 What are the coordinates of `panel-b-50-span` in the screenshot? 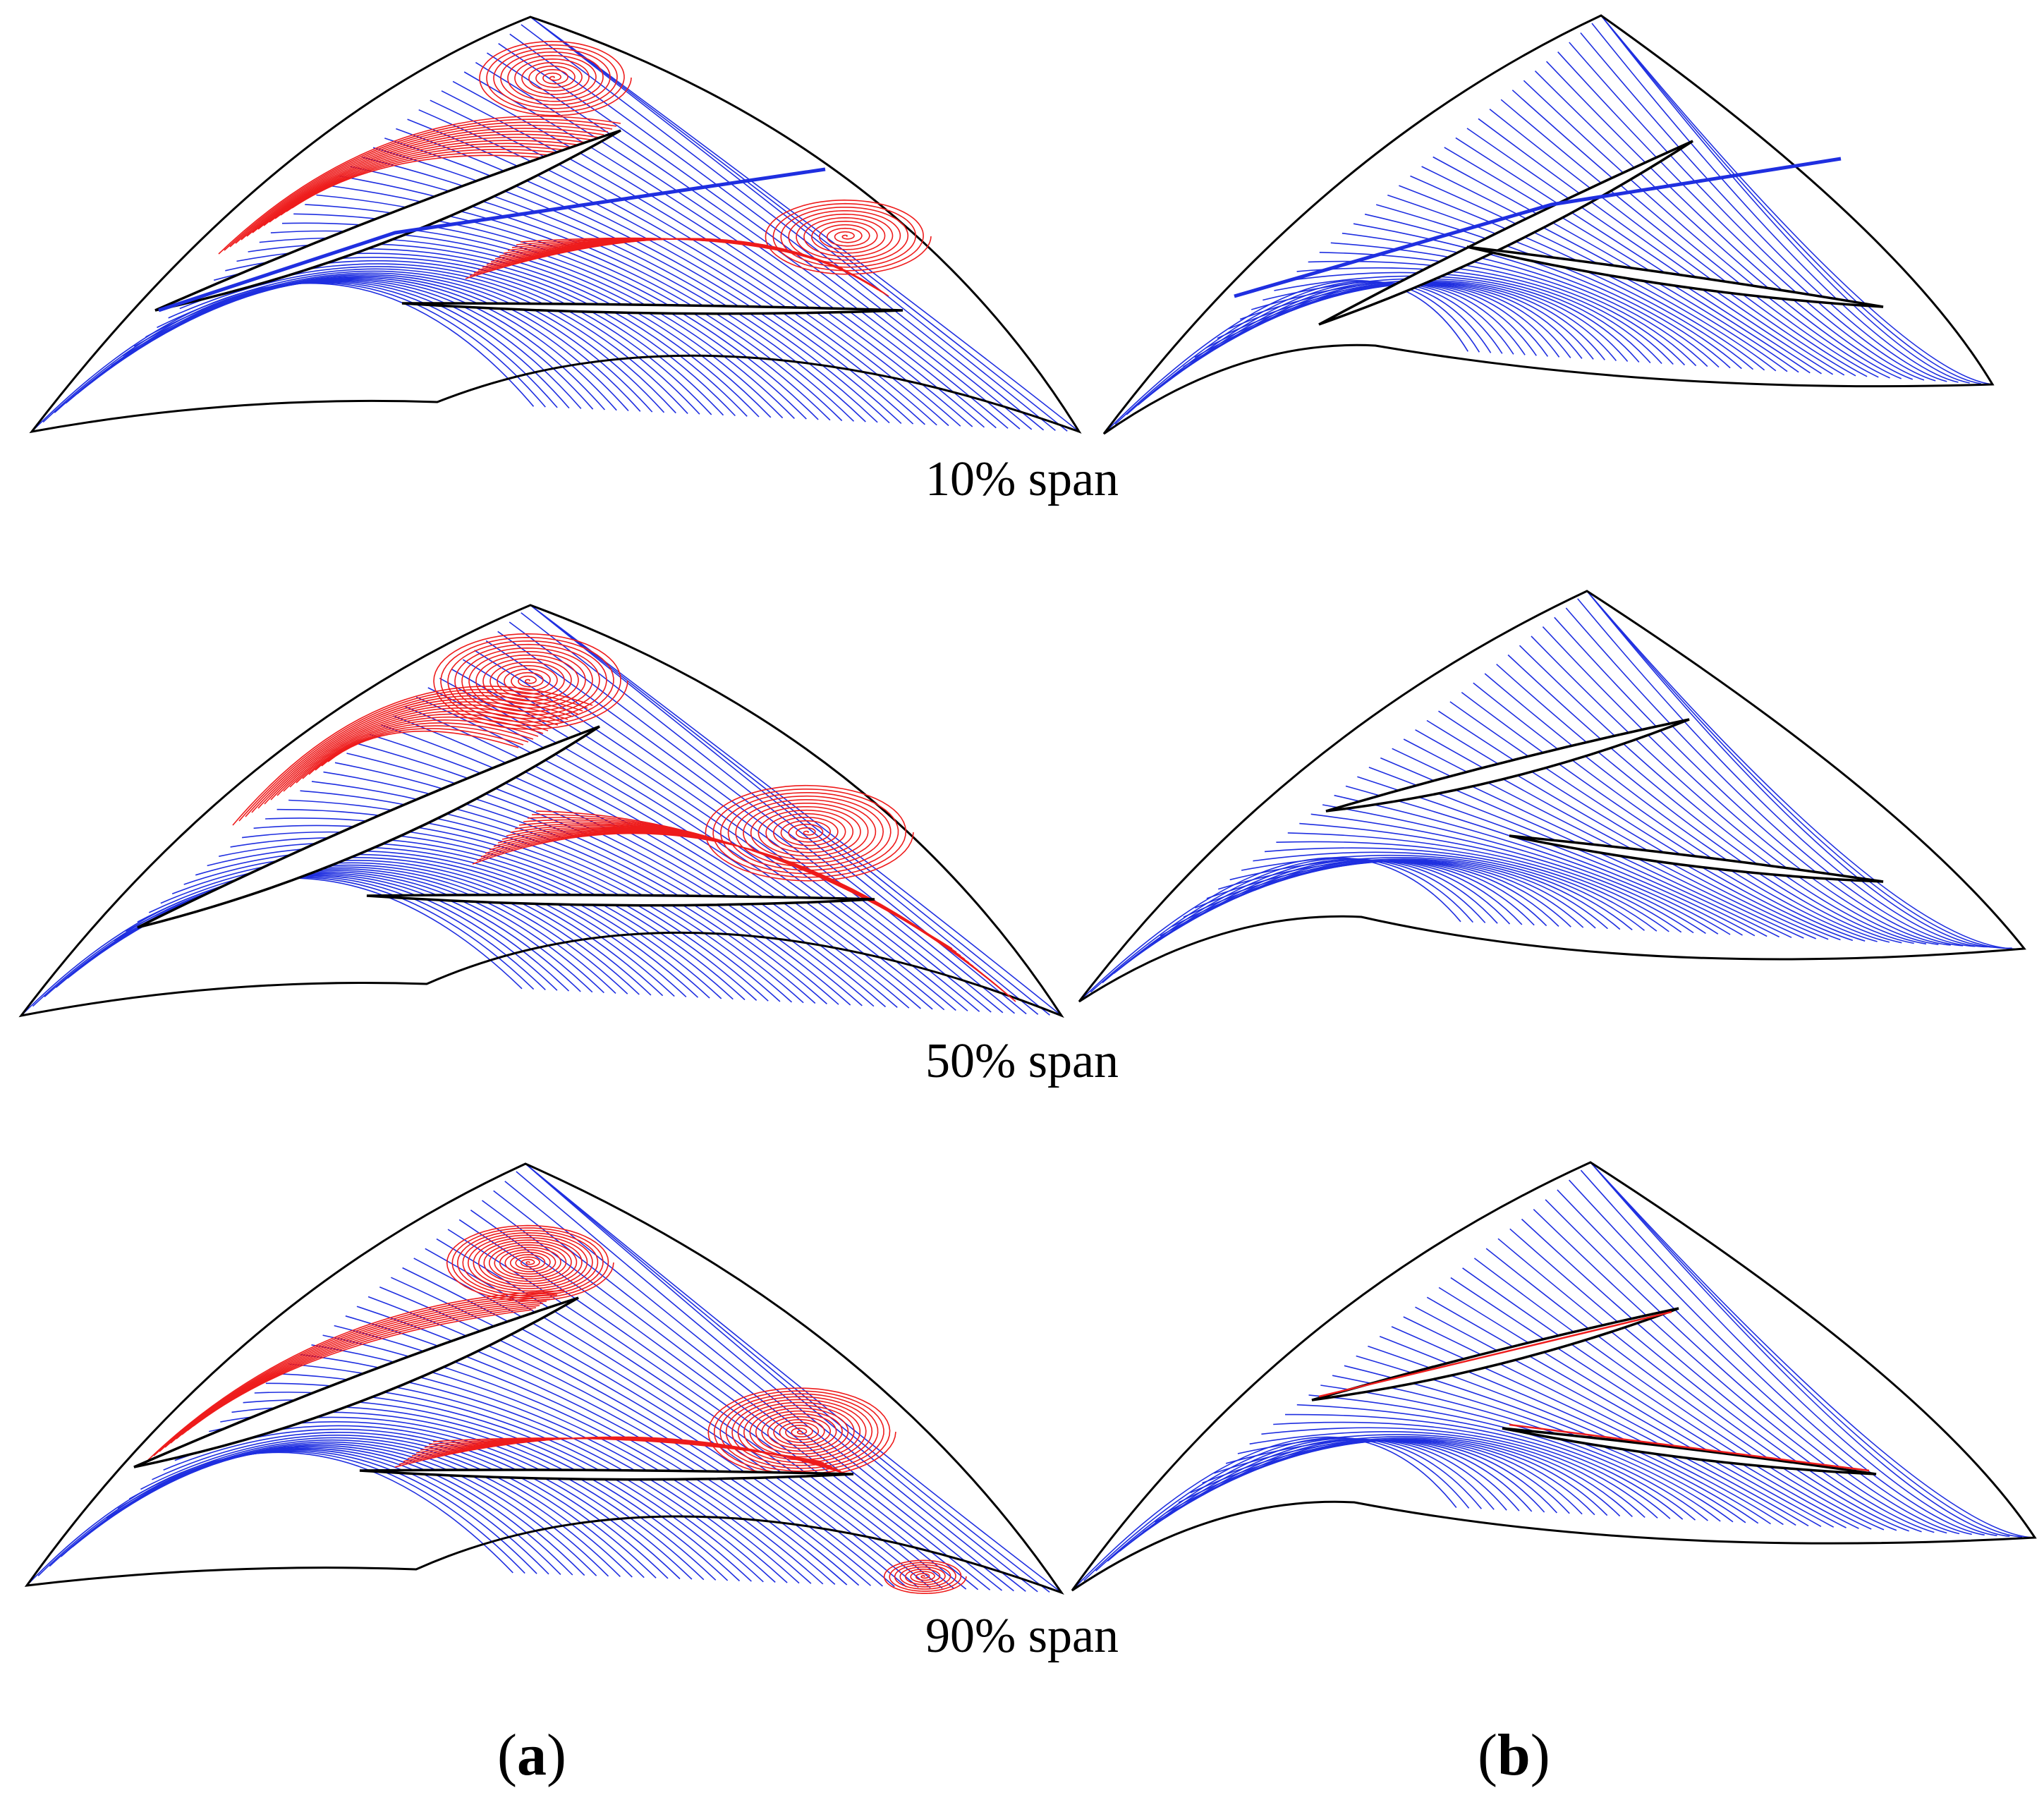 It's located at (1552, 796).